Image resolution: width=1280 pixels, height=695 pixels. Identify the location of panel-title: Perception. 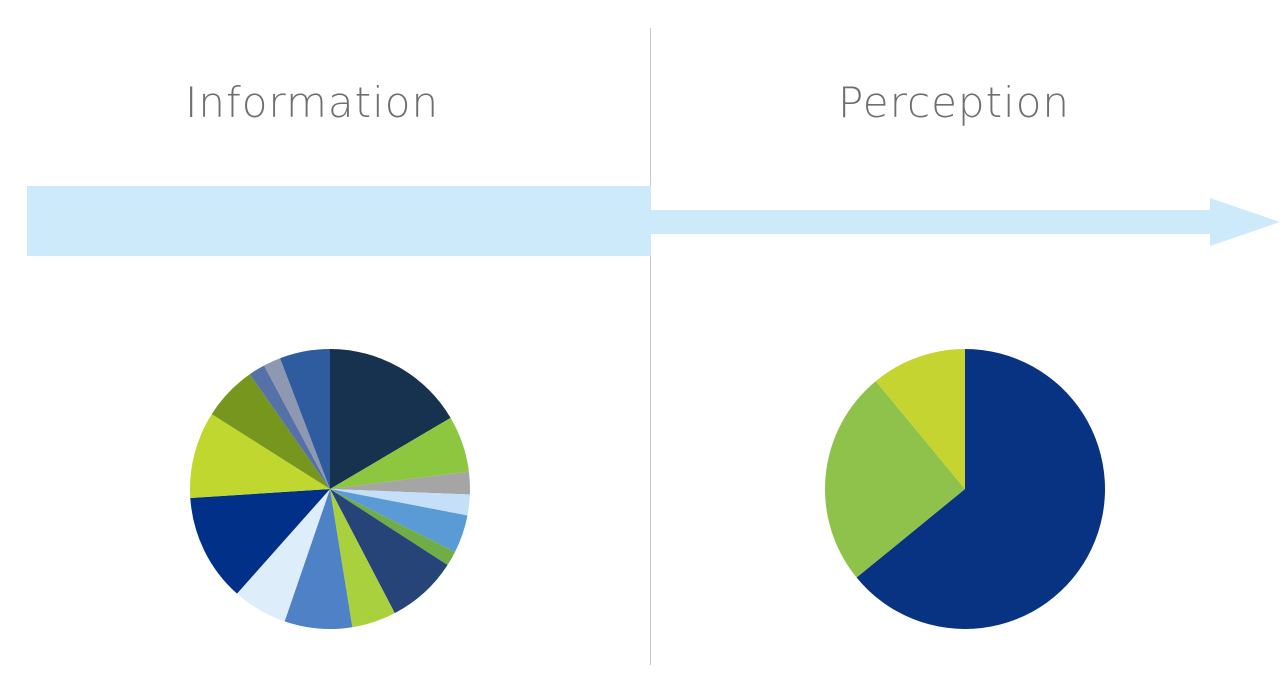
(954, 102).